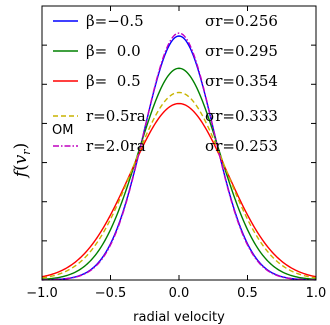 The height and width of the screenshot is (325, 330). I want to click on legend-label-3: r=0.5ra, so click(116, 116).